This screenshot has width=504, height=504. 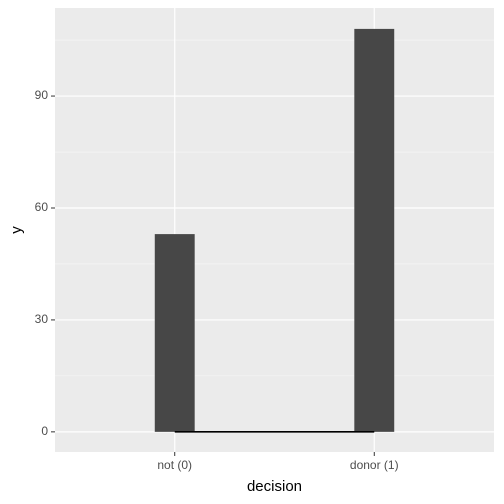 What do you see at coordinates (42, 319) in the screenshot?
I see `y-tick-label: 30` at bounding box center [42, 319].